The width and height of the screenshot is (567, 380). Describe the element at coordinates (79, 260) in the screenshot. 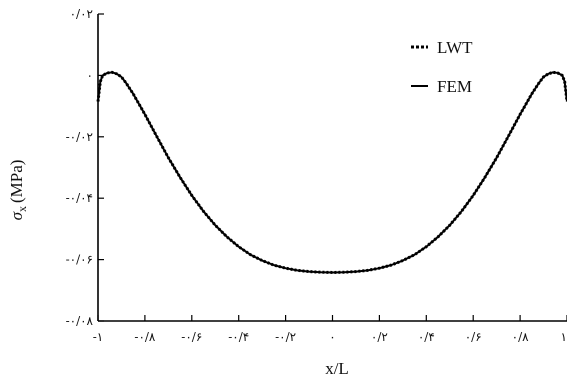

I see `y-tick-label: -۰/۰۶` at that location.